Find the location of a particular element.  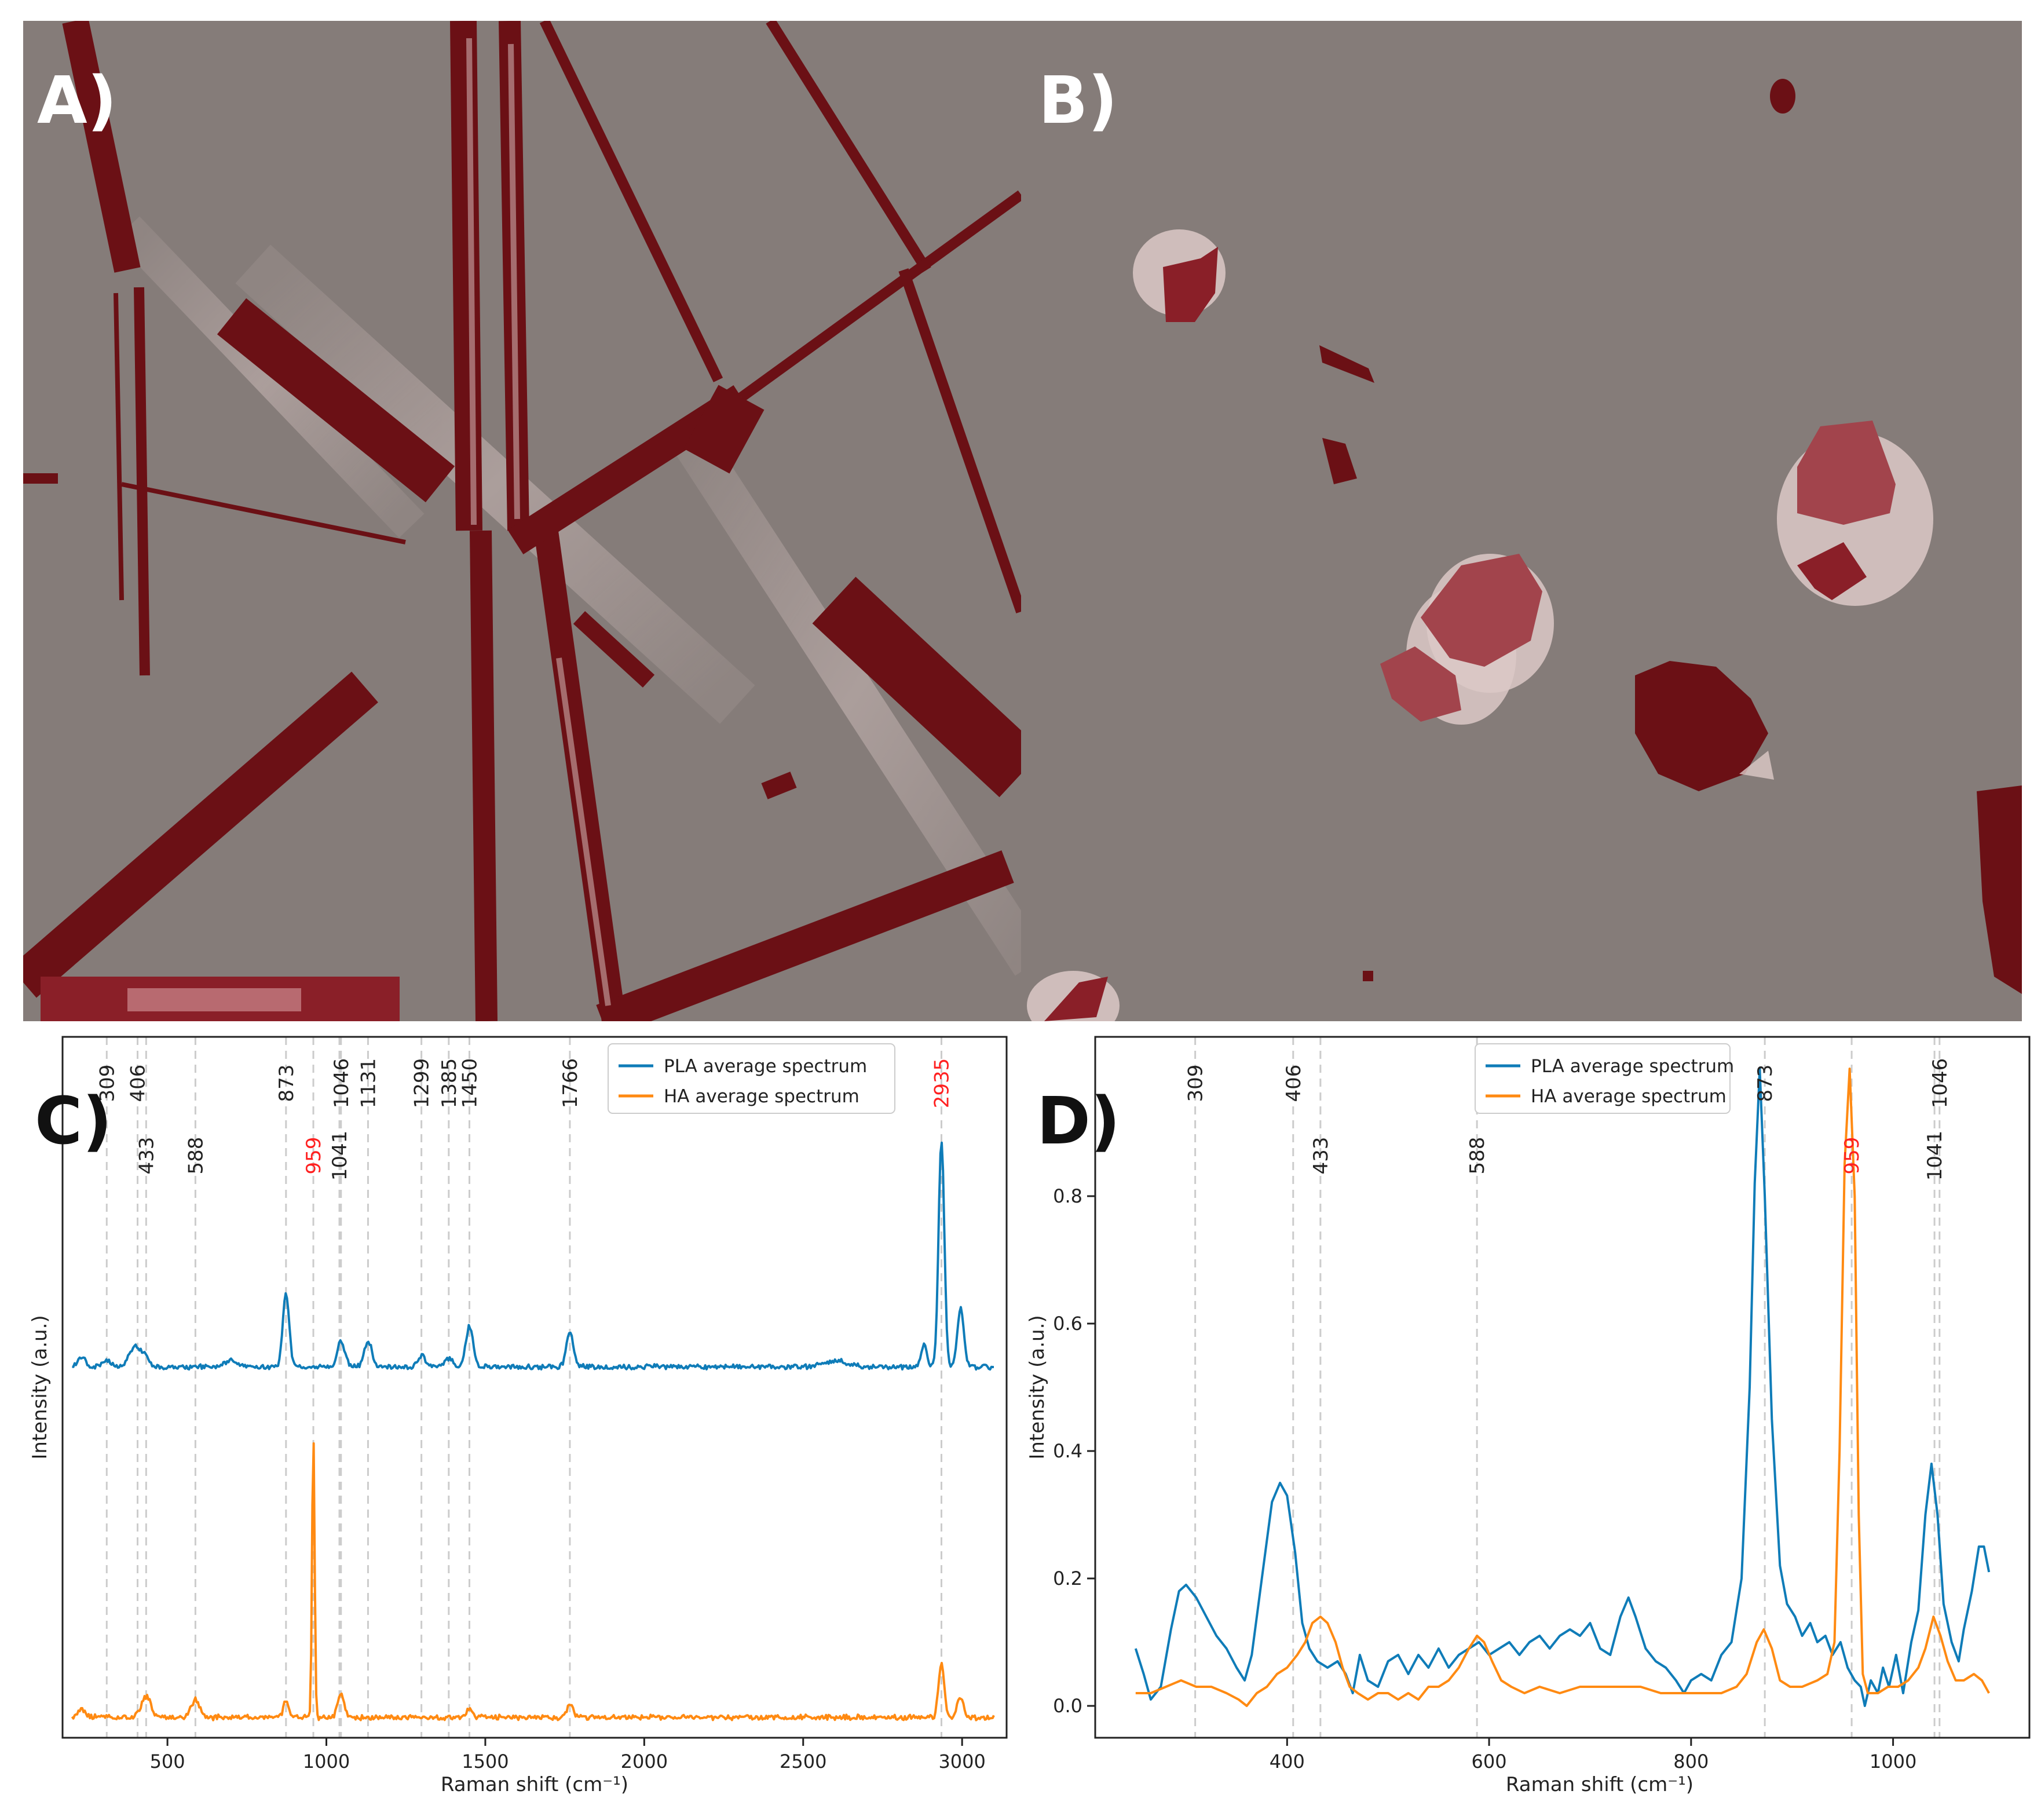

x-ticks: 400 600 800 1000 is located at coordinates (1593, 1755).